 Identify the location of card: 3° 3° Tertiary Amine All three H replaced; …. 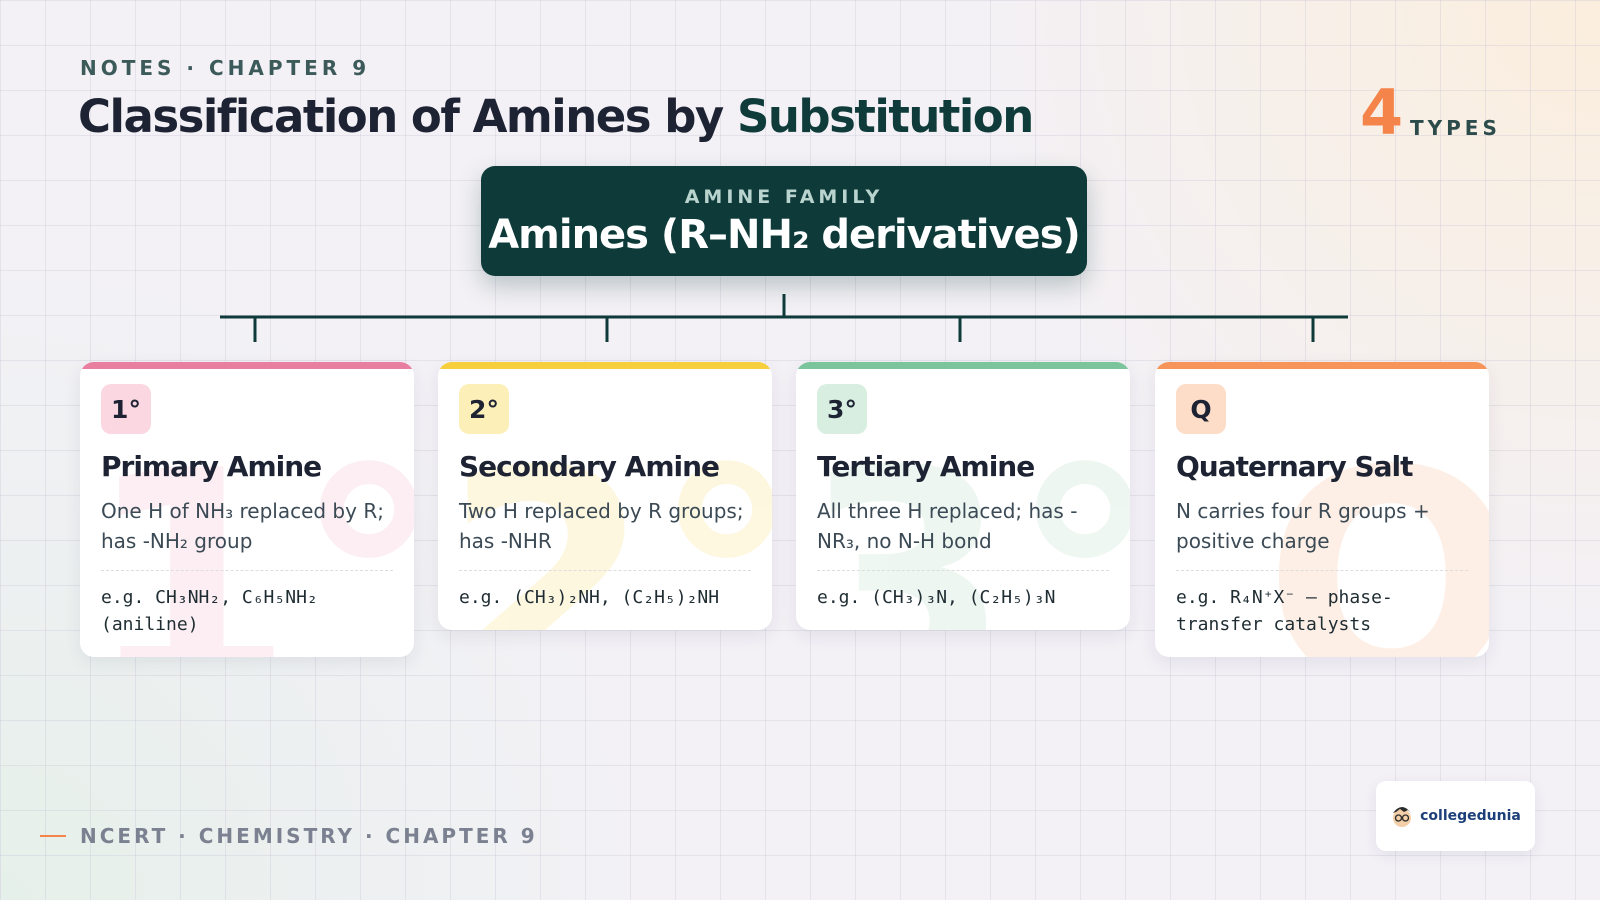
(963, 496).